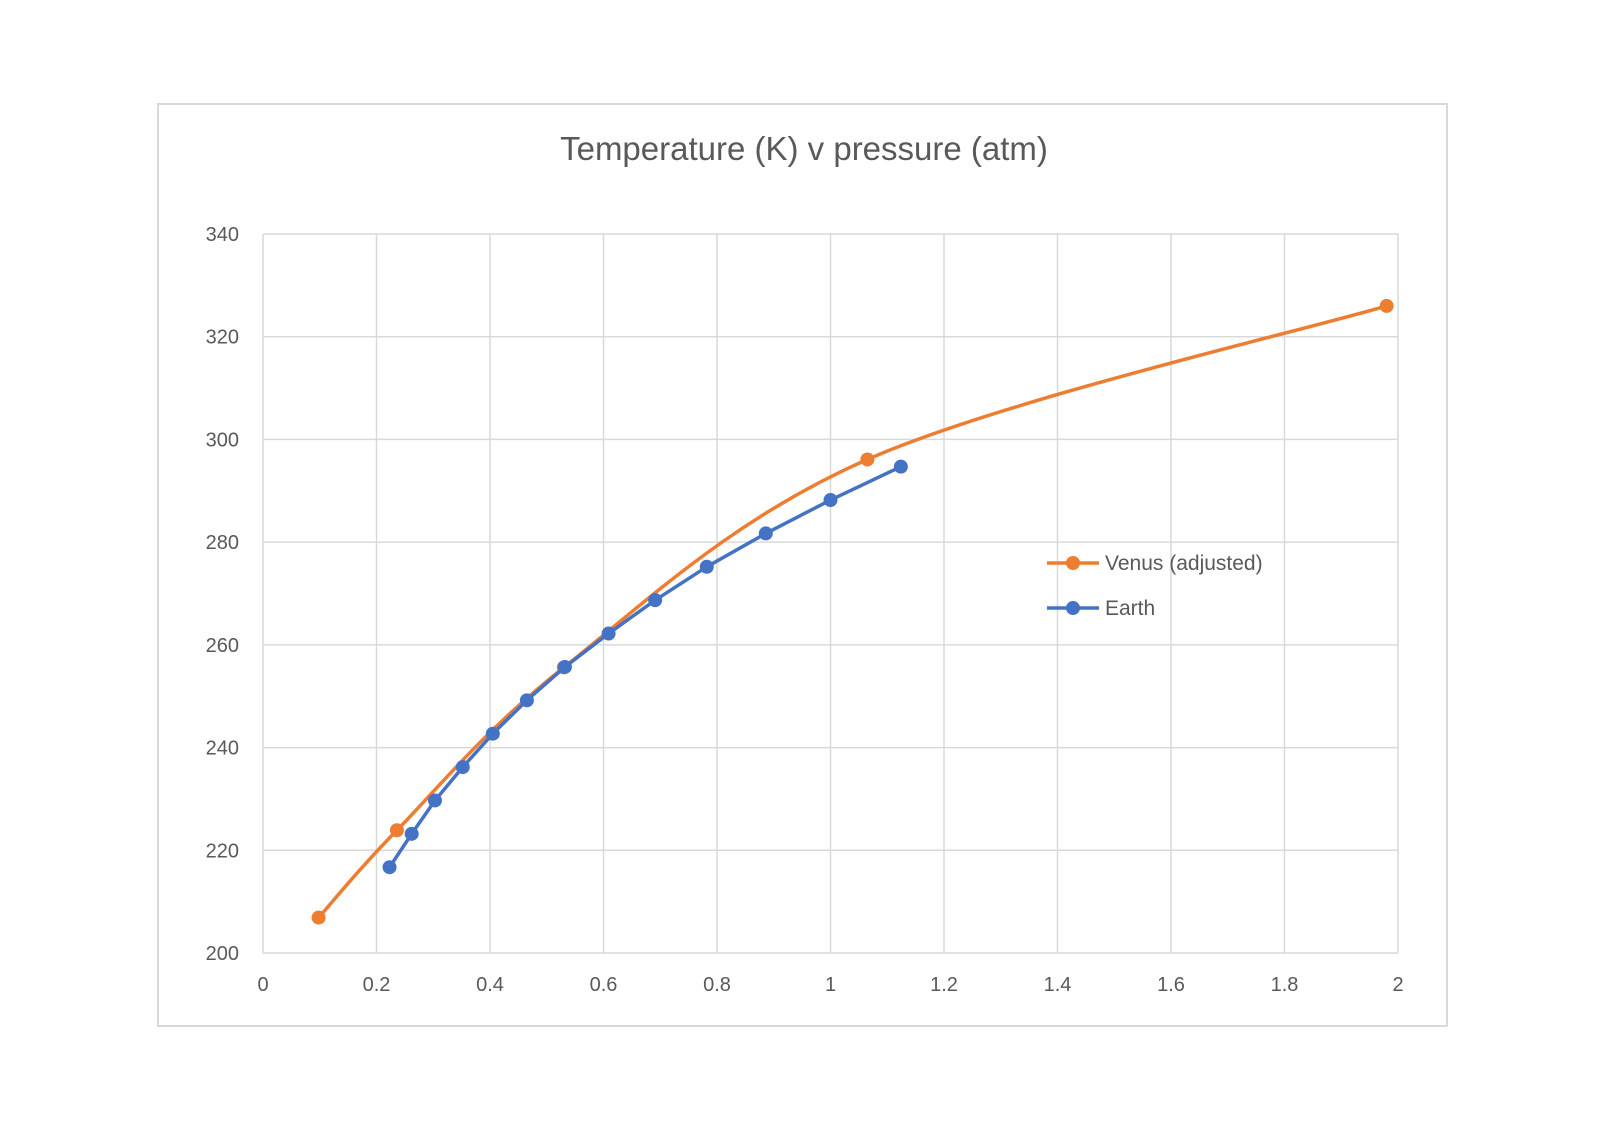 Image resolution: width=1600 pixels, height=1131 pixels. Describe the element at coordinates (1058, 985) in the screenshot. I see `x-tick-label: 1.4` at that location.